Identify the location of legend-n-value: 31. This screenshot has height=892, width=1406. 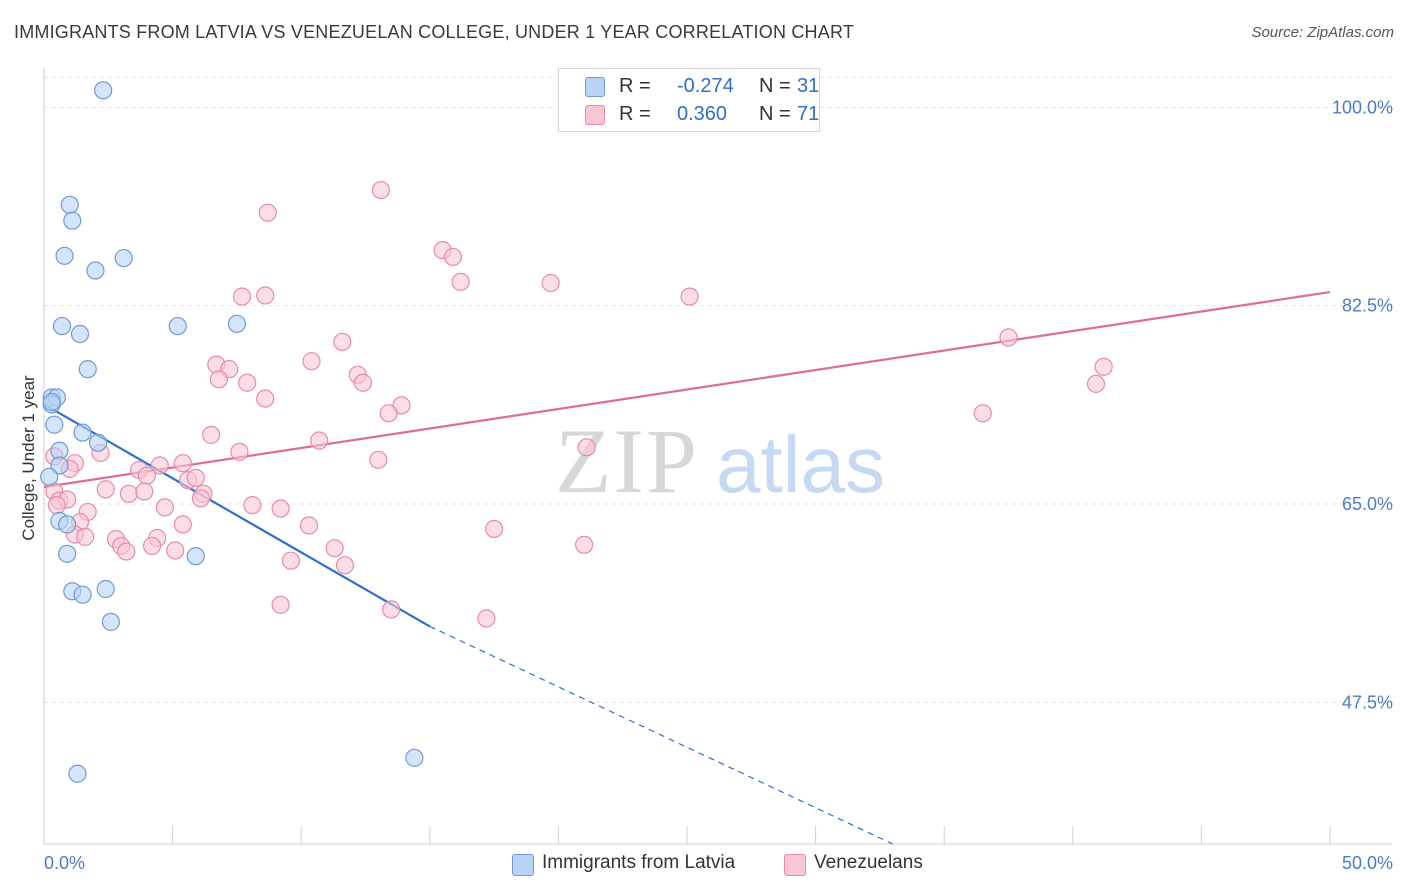
(808, 86).